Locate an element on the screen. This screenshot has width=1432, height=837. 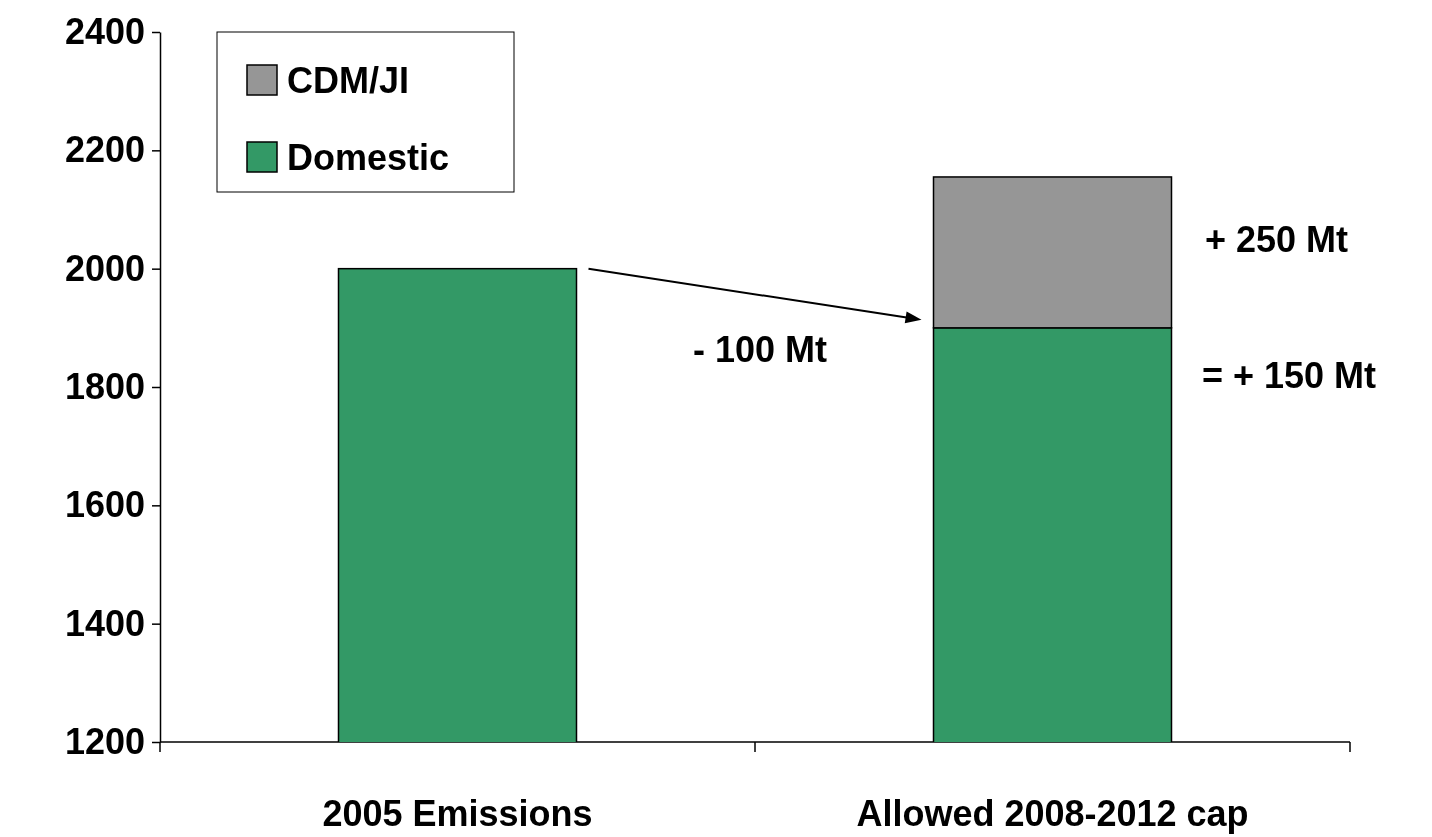
annotation: - 100 Mt is located at coordinates (760, 349).